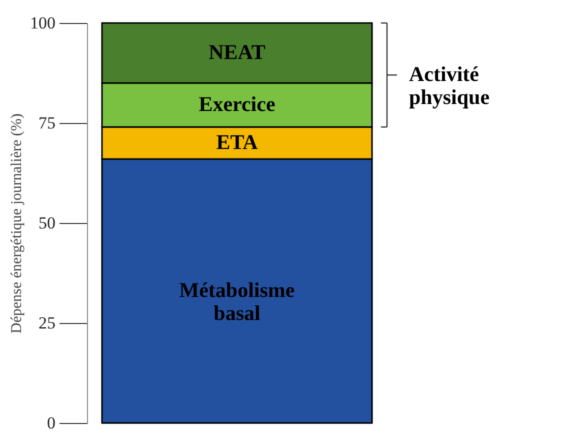 This screenshot has height=444, width=575. Describe the element at coordinates (47, 323) in the screenshot. I see `y-tick-label: 25` at that location.